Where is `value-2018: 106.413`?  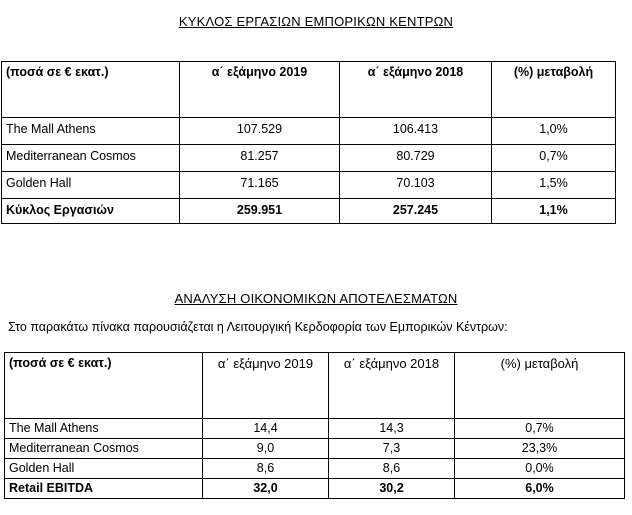
value-2018: 106.413 is located at coordinates (415, 131).